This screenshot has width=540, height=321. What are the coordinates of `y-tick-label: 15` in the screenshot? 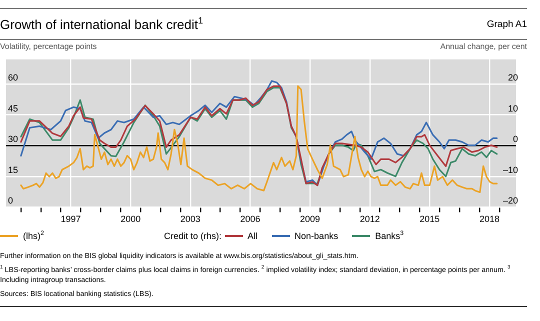 It's located at (13, 169).